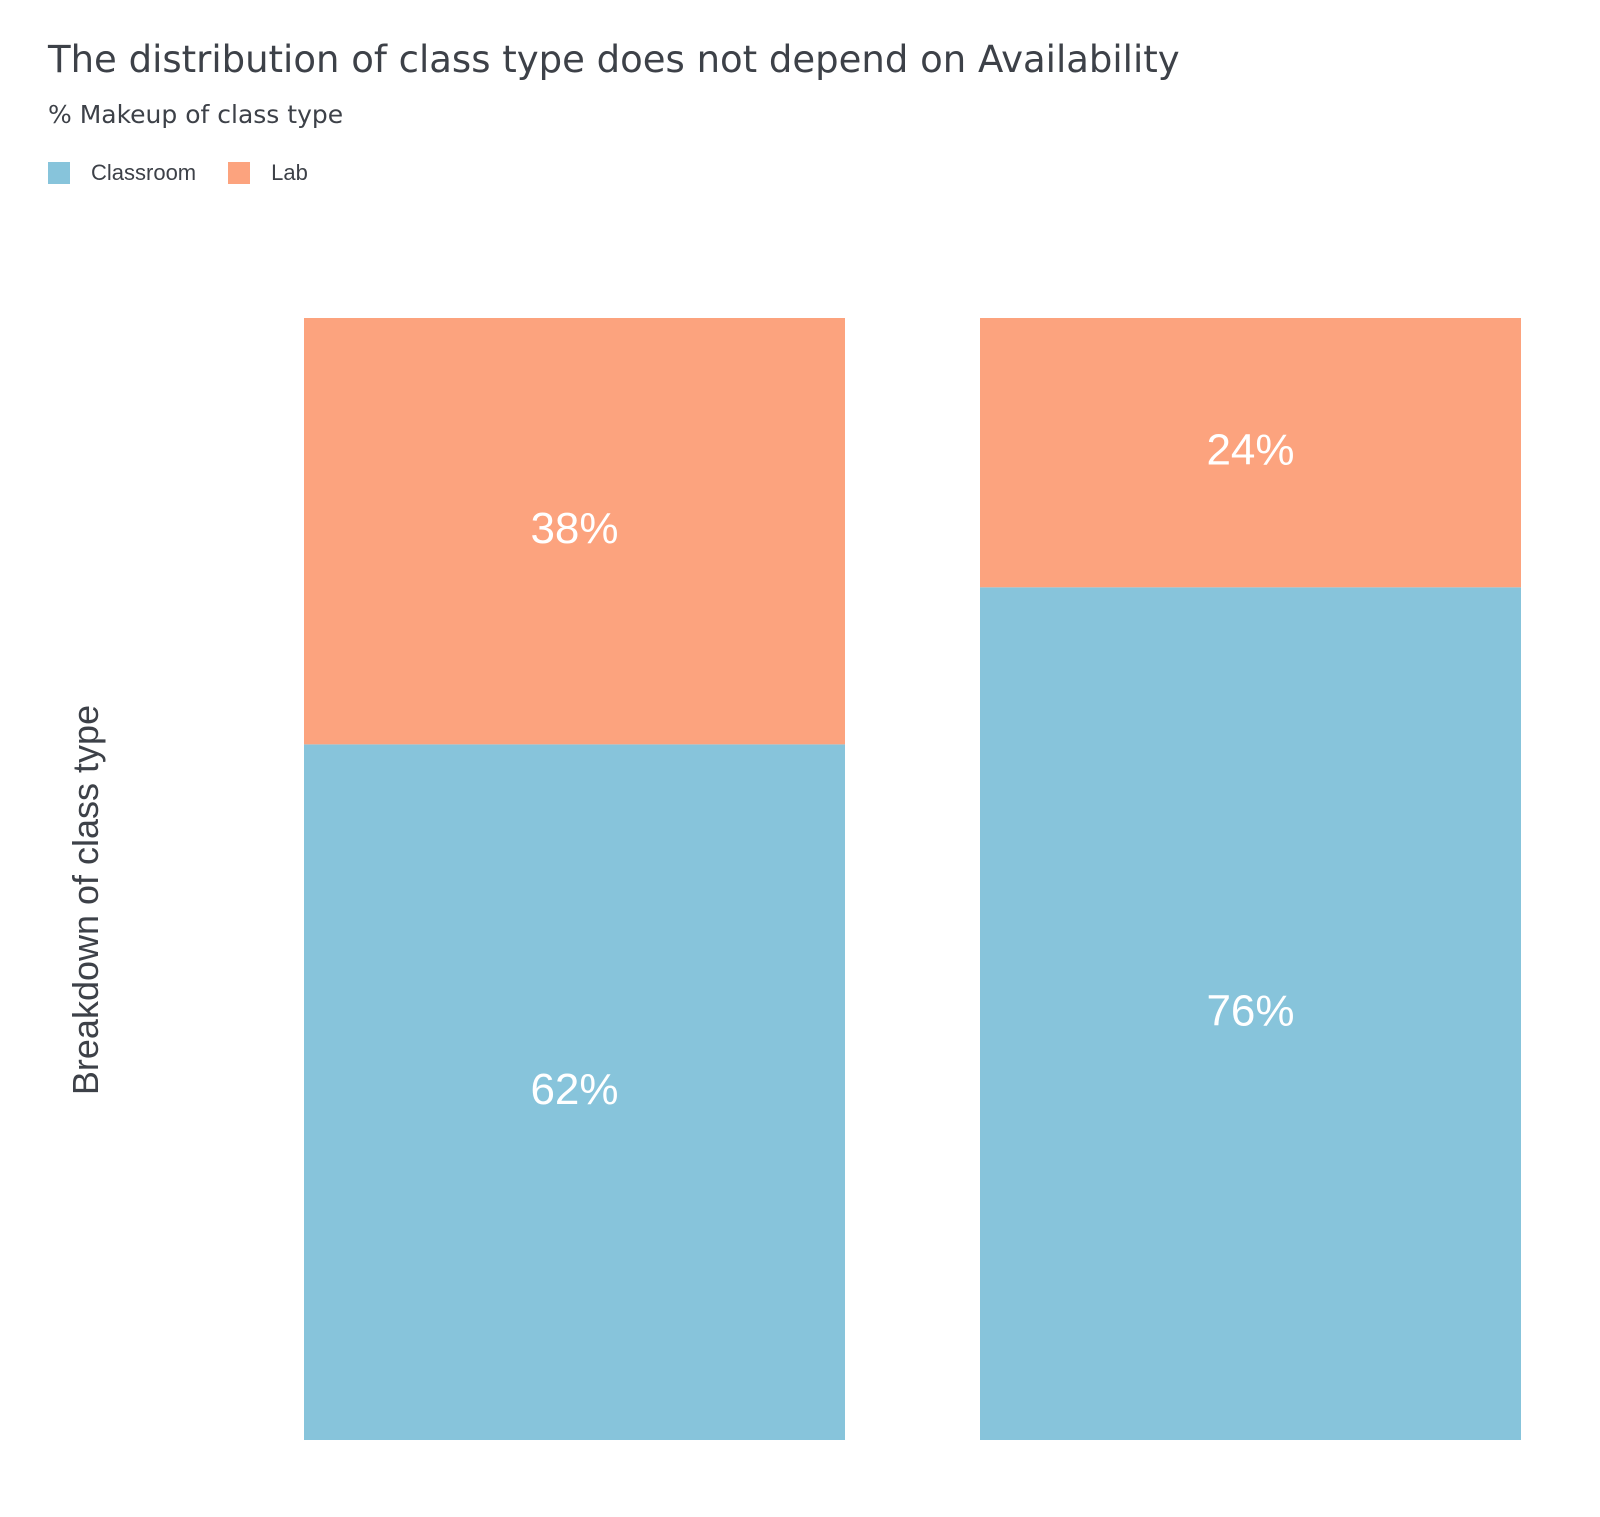 The width and height of the screenshot is (1600, 1517). Describe the element at coordinates (196, 114) in the screenshot. I see `chart-subtitle: % Makeup of class type` at that location.